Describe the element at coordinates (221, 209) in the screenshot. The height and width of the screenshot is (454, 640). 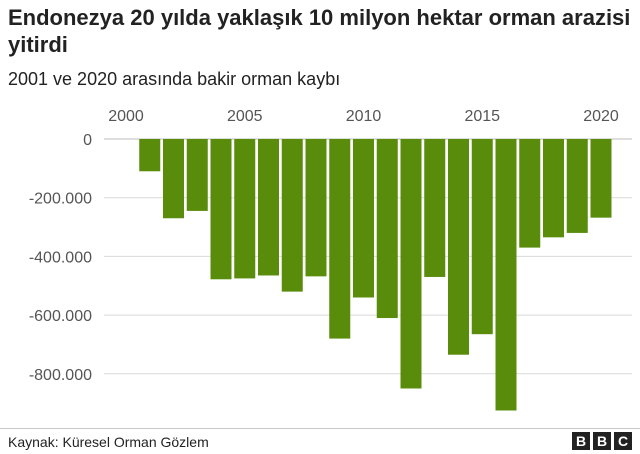
I see `bar-2004` at that location.